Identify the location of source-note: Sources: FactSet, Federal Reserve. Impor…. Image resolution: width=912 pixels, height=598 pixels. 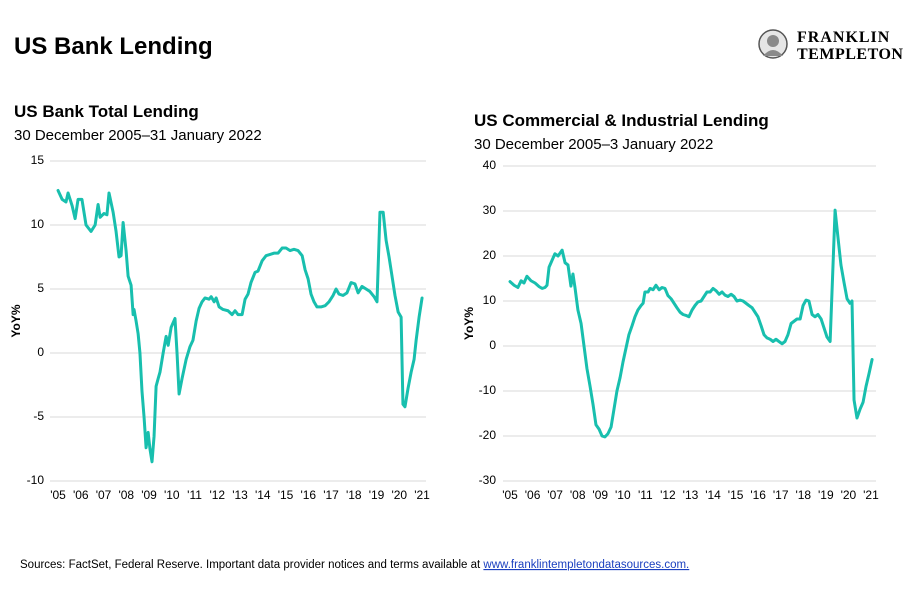
(354, 565).